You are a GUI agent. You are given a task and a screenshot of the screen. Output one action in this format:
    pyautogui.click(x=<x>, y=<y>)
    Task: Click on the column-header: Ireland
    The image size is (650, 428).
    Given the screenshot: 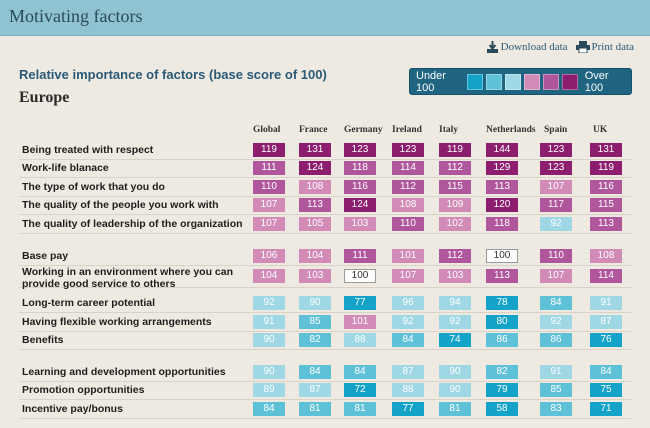 What is the action you would take?
    pyautogui.click(x=407, y=130)
    